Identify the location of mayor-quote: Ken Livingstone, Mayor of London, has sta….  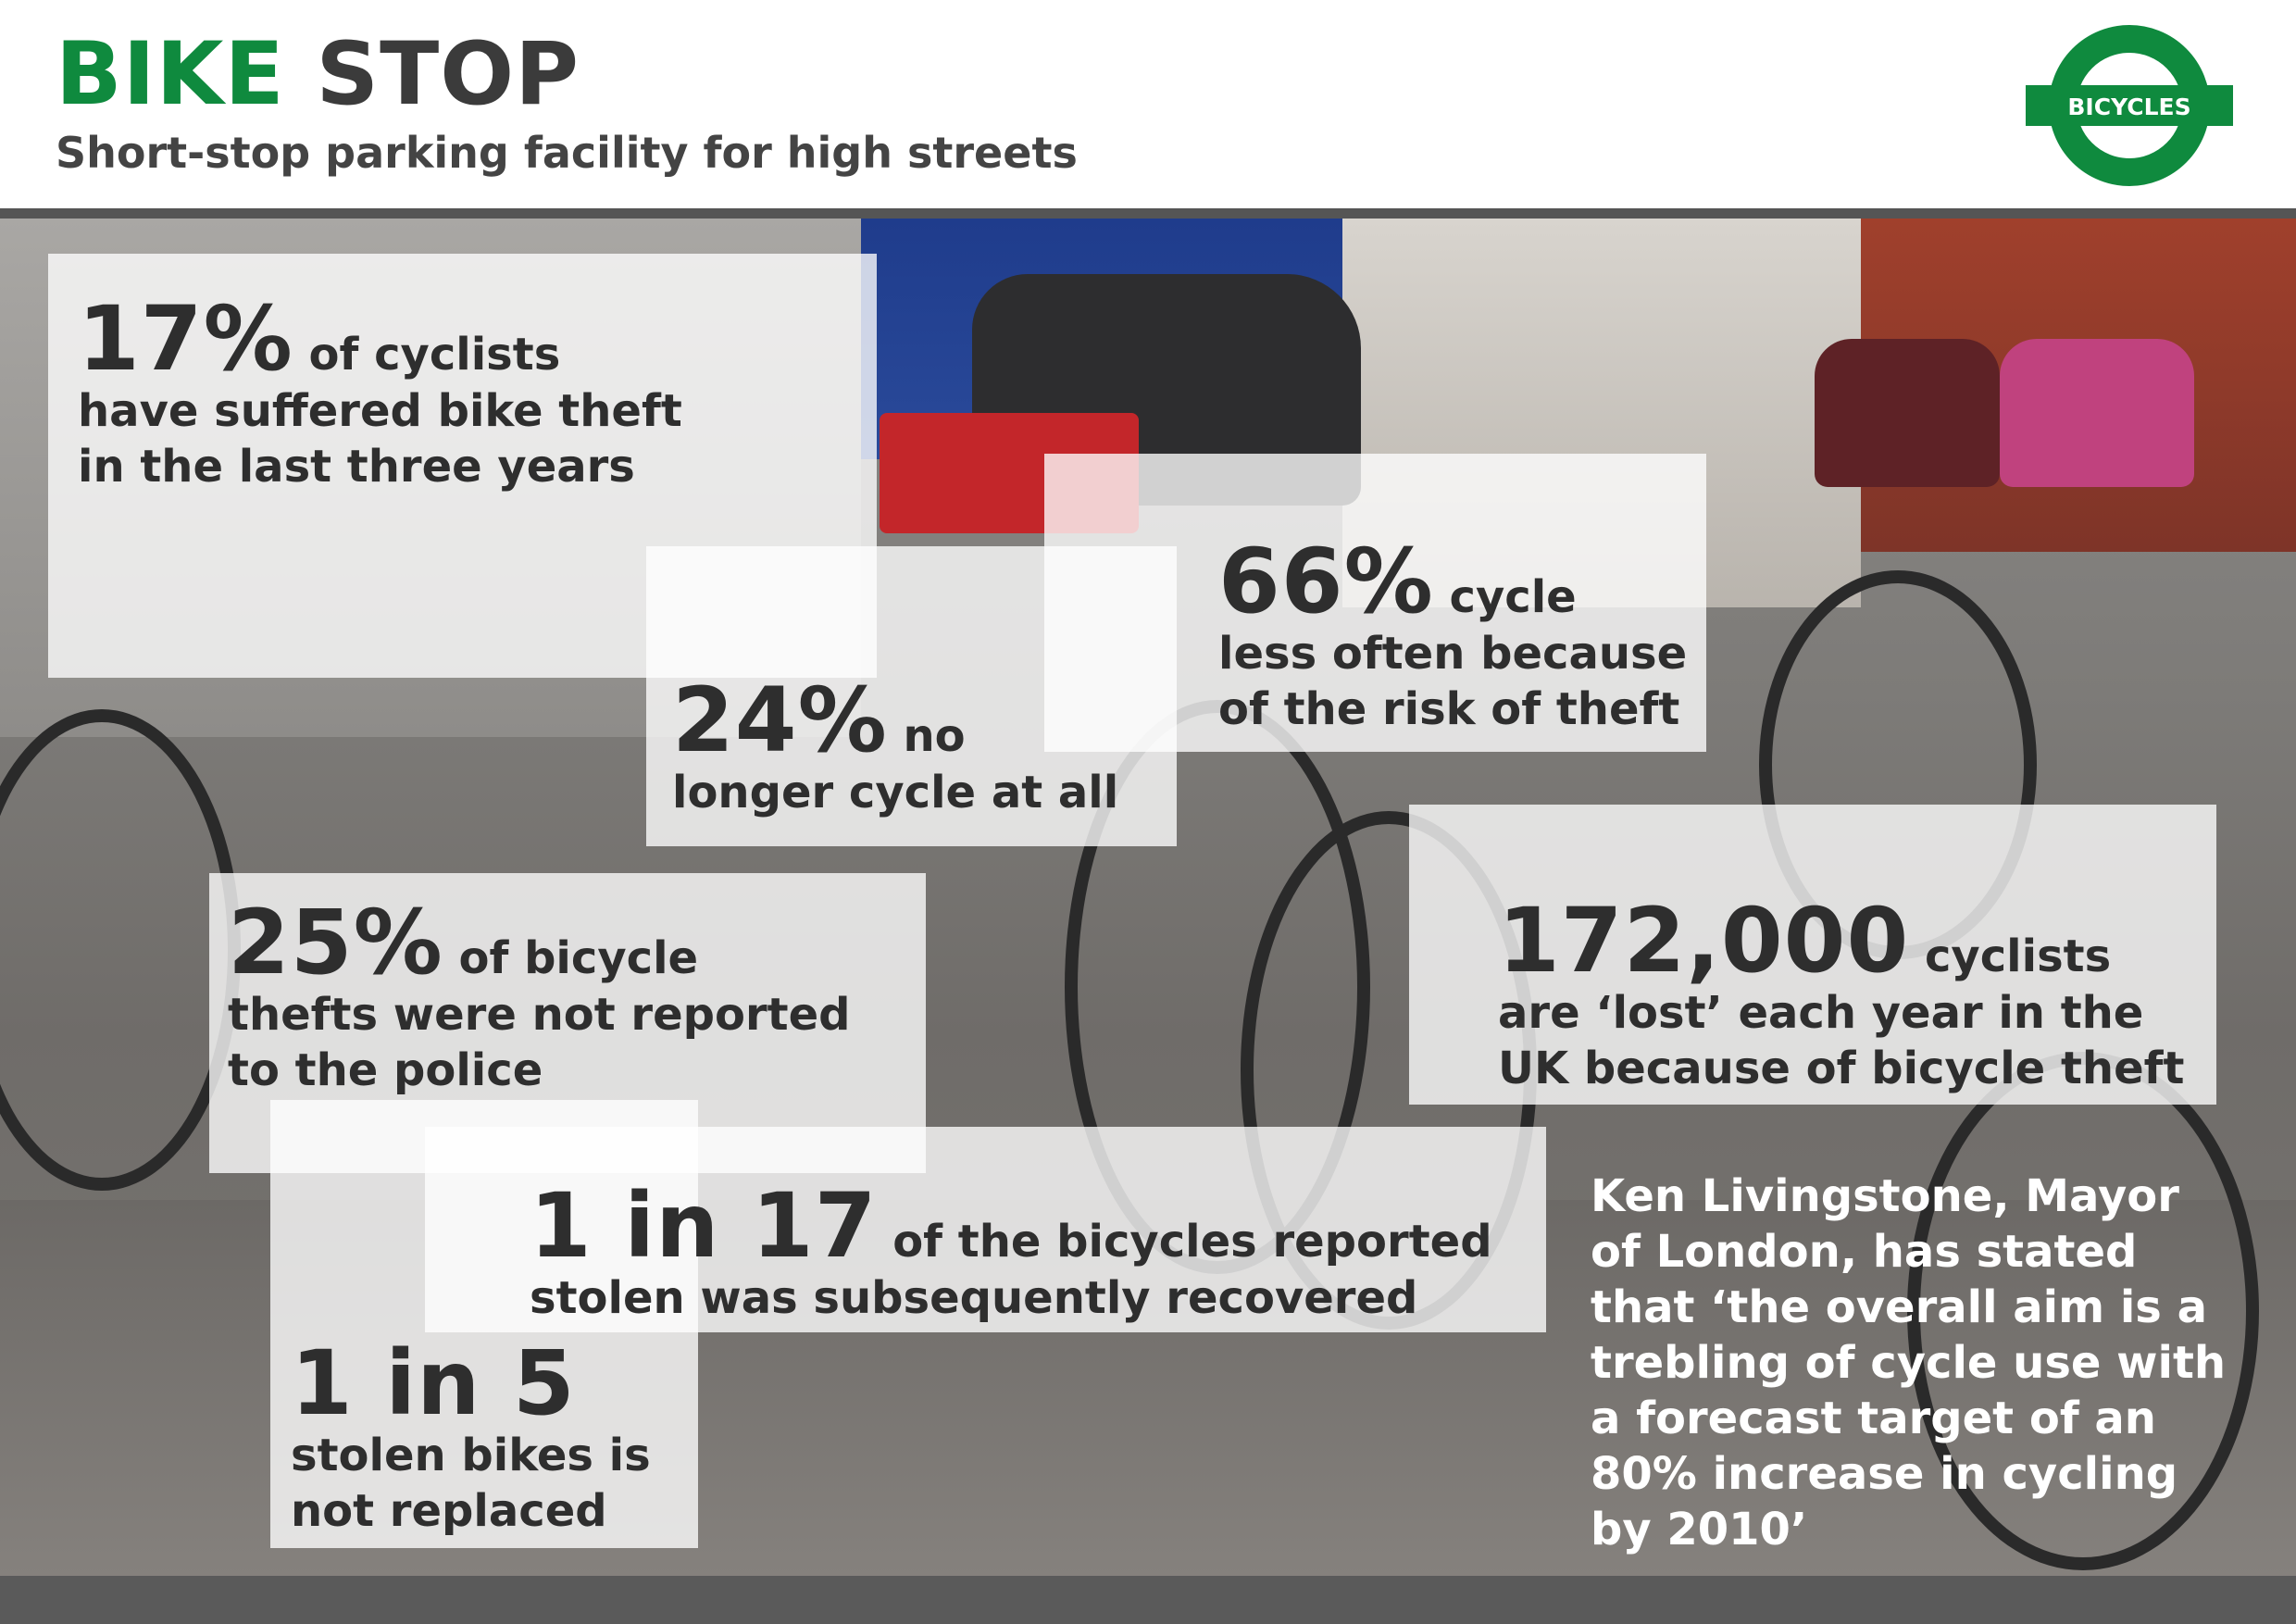
(1909, 1362).